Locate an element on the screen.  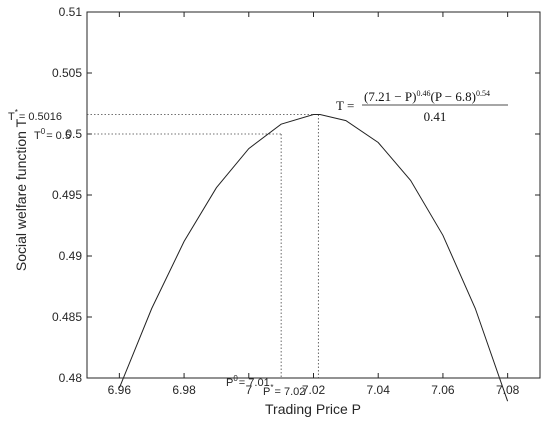
formula-num-part-1: (7.21 − P) is located at coordinates (390, 96).